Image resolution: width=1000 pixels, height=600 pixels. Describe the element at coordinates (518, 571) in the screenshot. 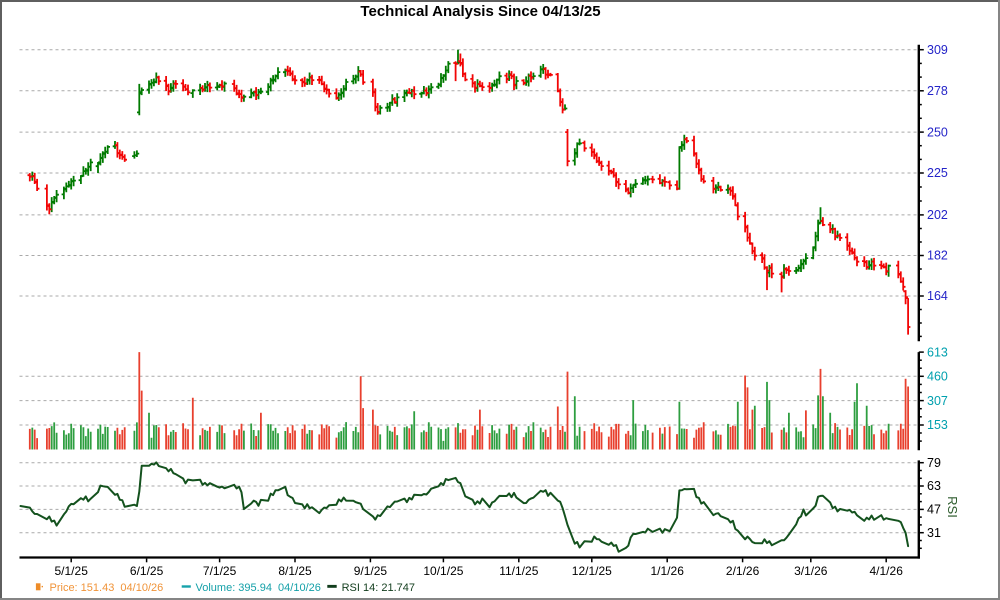

I see `svg-text: 11/1/25` at that location.